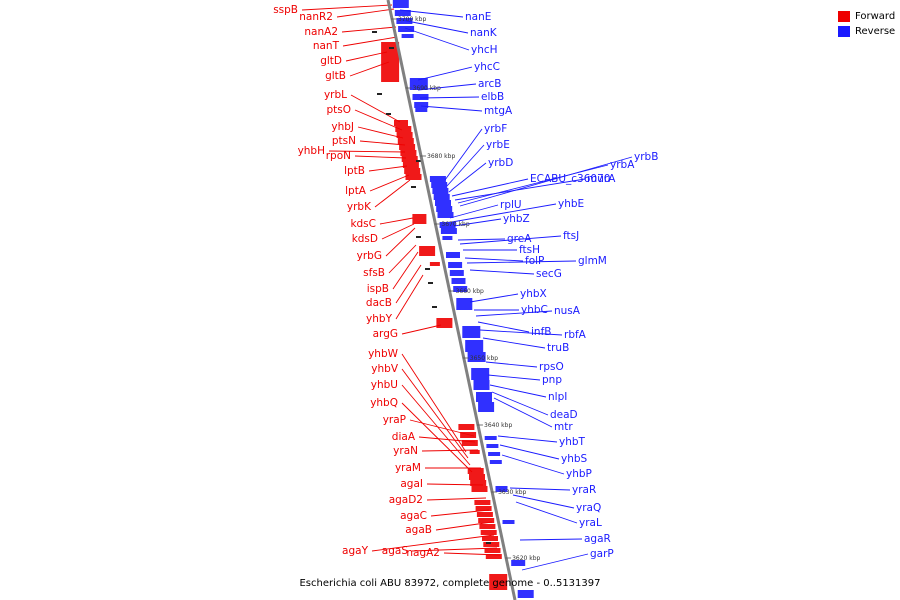 This screenshot has height=600, width=900. Describe the element at coordinates (571, 236) in the screenshot. I see `reverse-gene-label-ftsJ: ftsJ` at that location.